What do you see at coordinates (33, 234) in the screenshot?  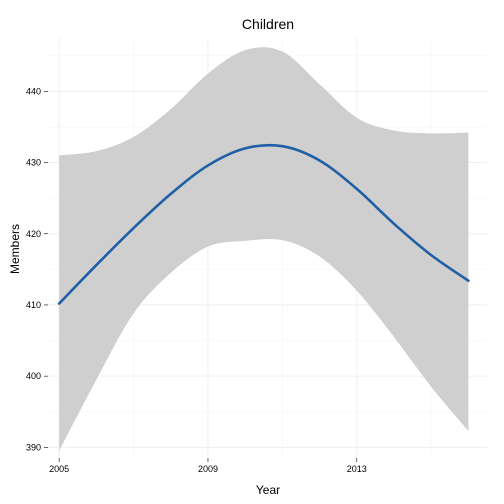 I see `y-tick-label: 420` at bounding box center [33, 234].